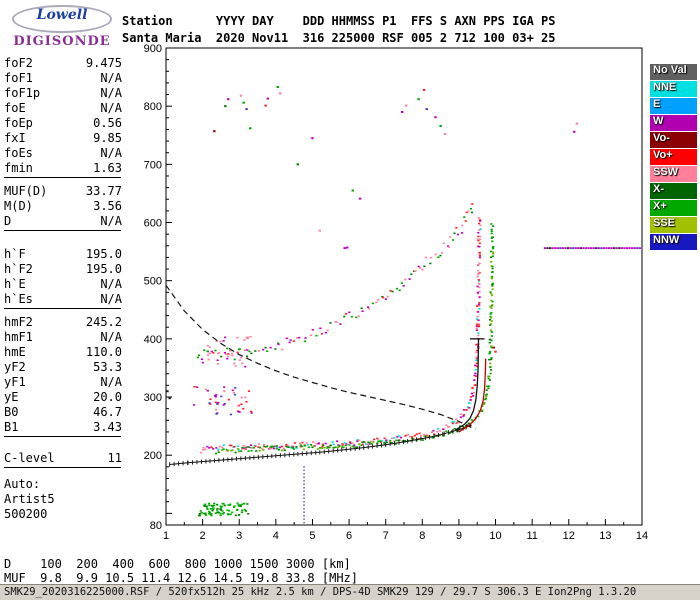 The image size is (700, 600). What do you see at coordinates (673, 225) in the screenshot?
I see `legend-item-sse: SSE` at bounding box center [673, 225].